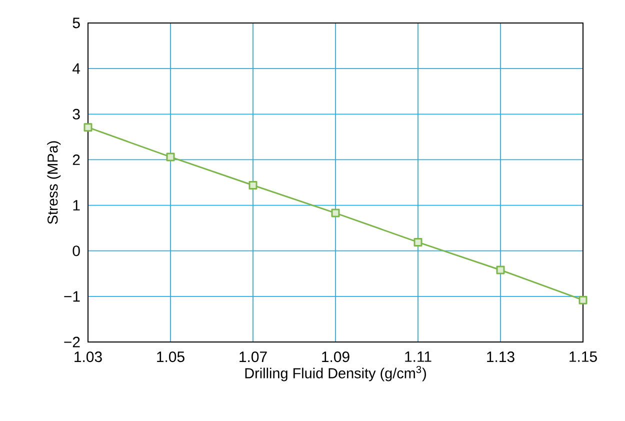 The image size is (625, 421). What do you see at coordinates (76, 205) in the screenshot?
I see `y-tick-label: 1` at bounding box center [76, 205].